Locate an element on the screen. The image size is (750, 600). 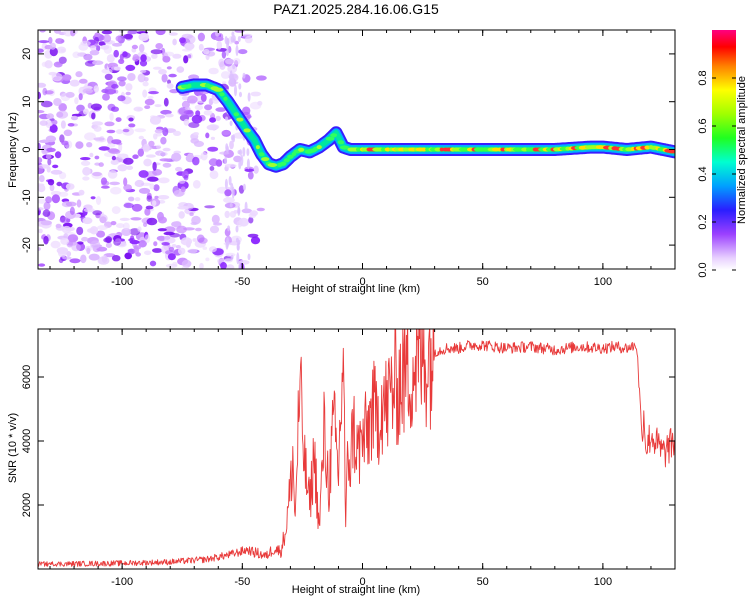
colorbar-tick-label: 0.0 is located at coordinates (703, 269).